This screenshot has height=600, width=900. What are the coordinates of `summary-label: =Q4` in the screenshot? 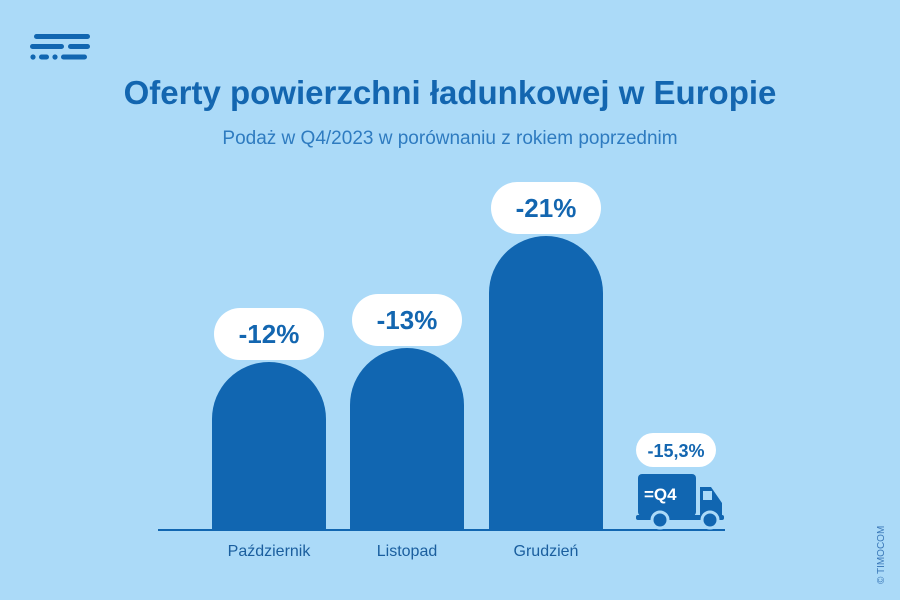 It's located at (660, 494).